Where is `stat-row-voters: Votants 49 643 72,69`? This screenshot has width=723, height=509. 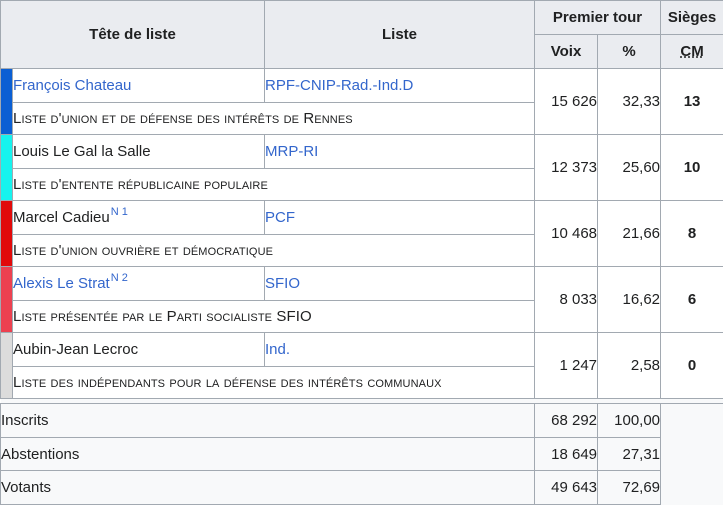 stat-row-voters: Votants 49 643 72,69 is located at coordinates (361, 487).